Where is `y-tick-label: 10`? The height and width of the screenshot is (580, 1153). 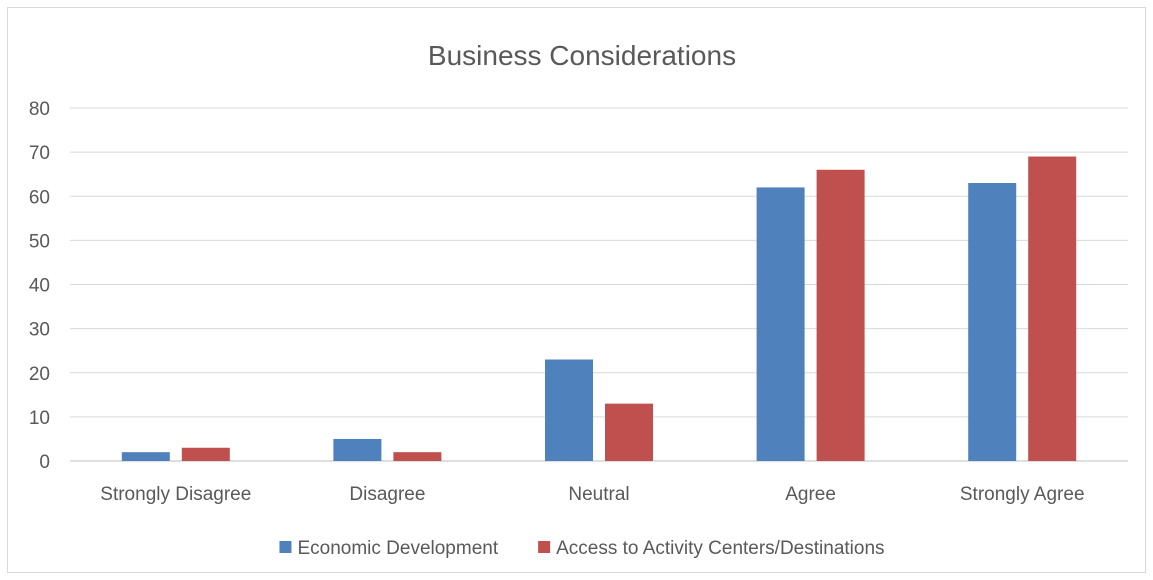
y-tick-label: 10 is located at coordinates (39, 418).